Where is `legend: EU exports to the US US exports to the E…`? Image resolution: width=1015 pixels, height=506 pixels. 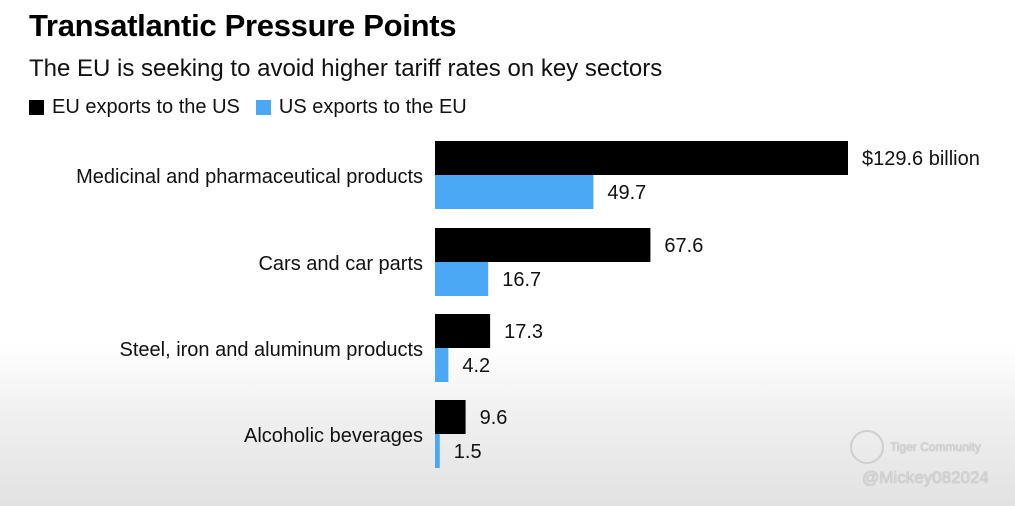 legend: EU exports to the US US exports to the E… is located at coordinates (256, 107).